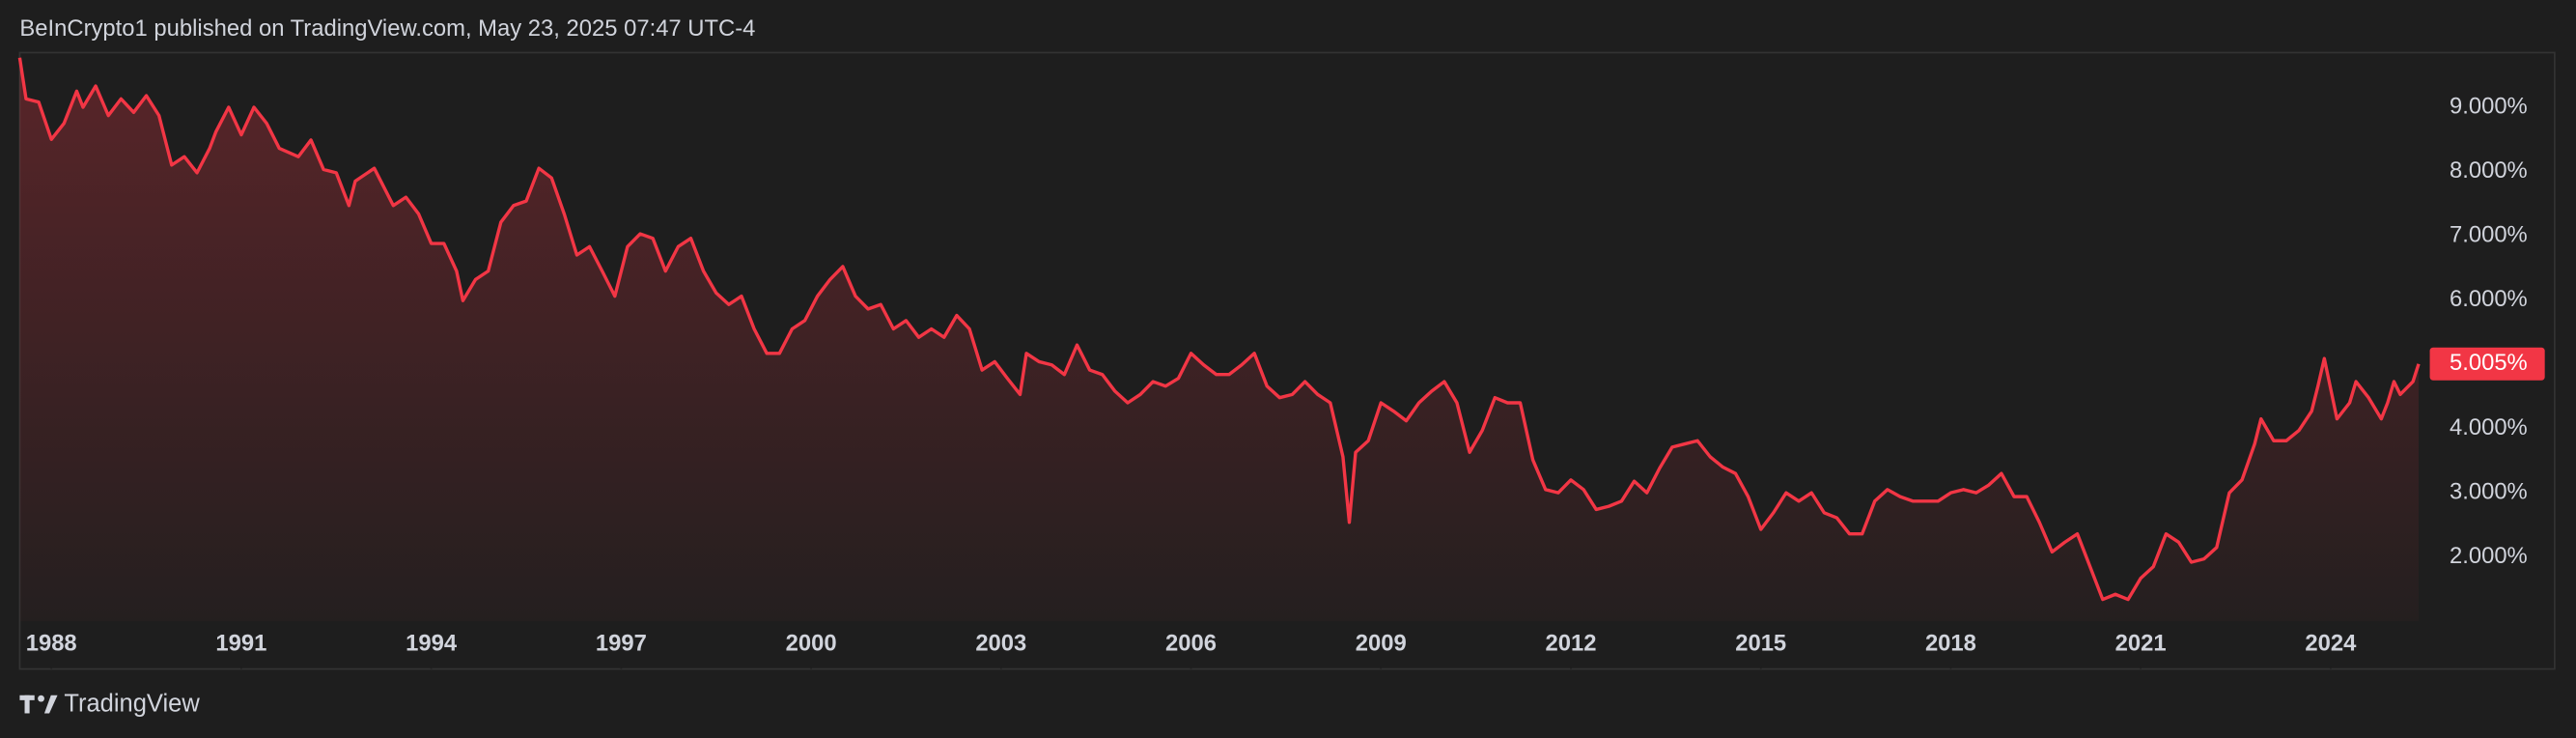 The height and width of the screenshot is (738, 2576). What do you see at coordinates (1951, 643) in the screenshot?
I see `x-tick-label: 2018` at bounding box center [1951, 643].